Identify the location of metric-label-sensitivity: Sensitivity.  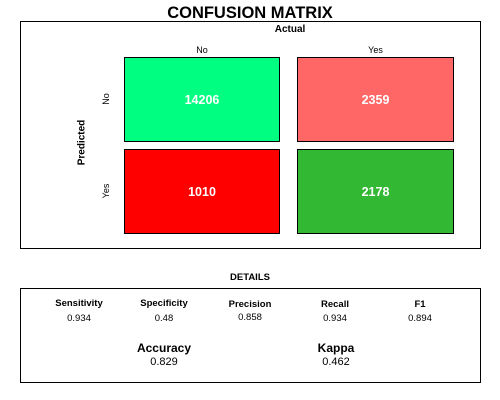
(79, 303).